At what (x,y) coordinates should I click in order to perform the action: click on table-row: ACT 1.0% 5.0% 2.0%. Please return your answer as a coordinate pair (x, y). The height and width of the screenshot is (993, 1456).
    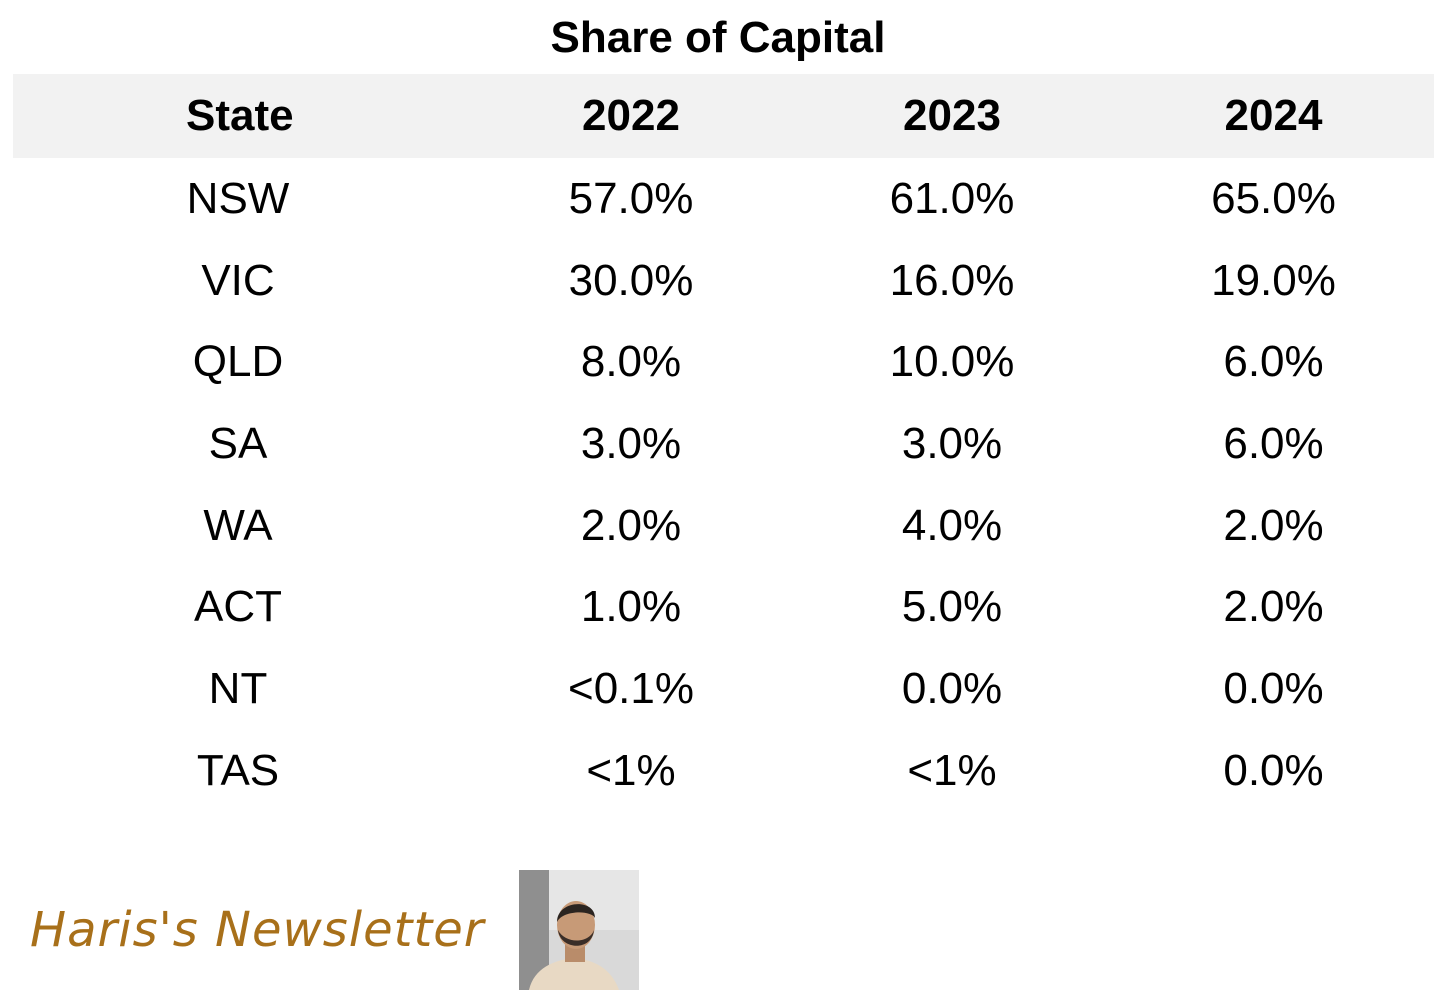
    Looking at the image, I should click on (723, 607).